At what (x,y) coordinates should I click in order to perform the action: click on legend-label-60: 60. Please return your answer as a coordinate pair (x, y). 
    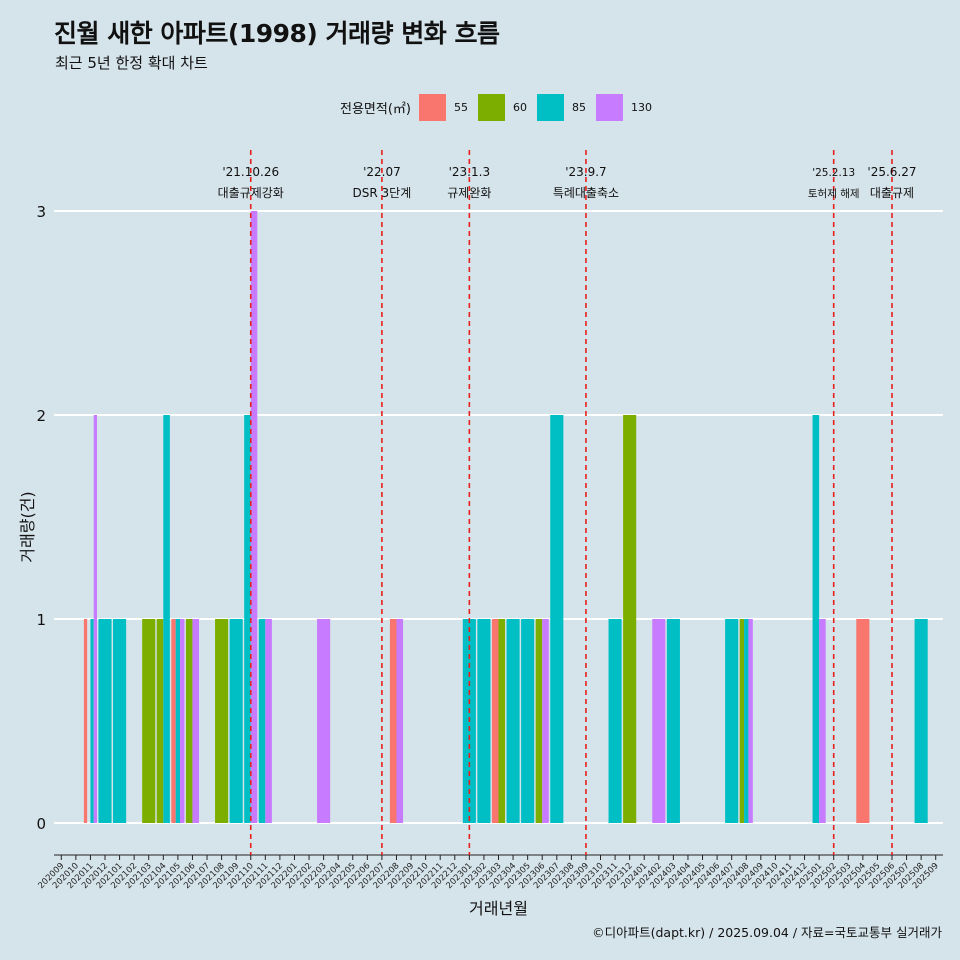
    Looking at the image, I should click on (519, 107).